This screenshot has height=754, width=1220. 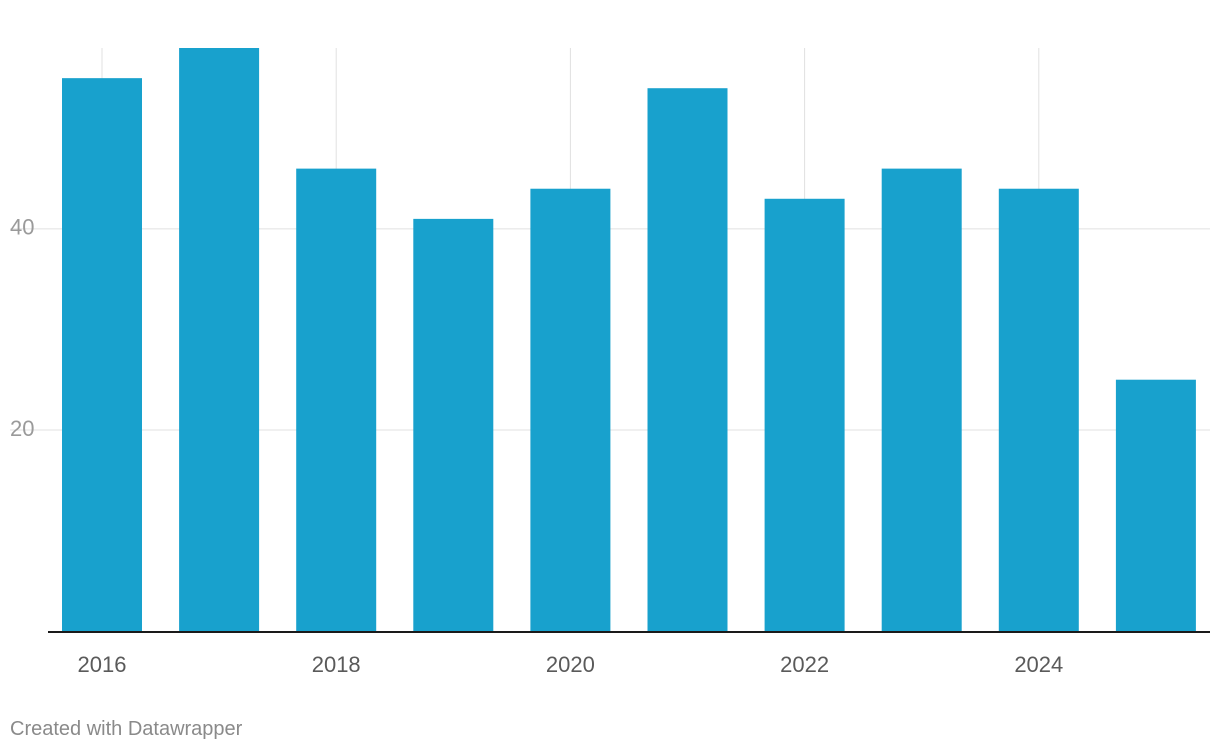 What do you see at coordinates (1038, 410) in the screenshot?
I see `bar-2024` at bounding box center [1038, 410].